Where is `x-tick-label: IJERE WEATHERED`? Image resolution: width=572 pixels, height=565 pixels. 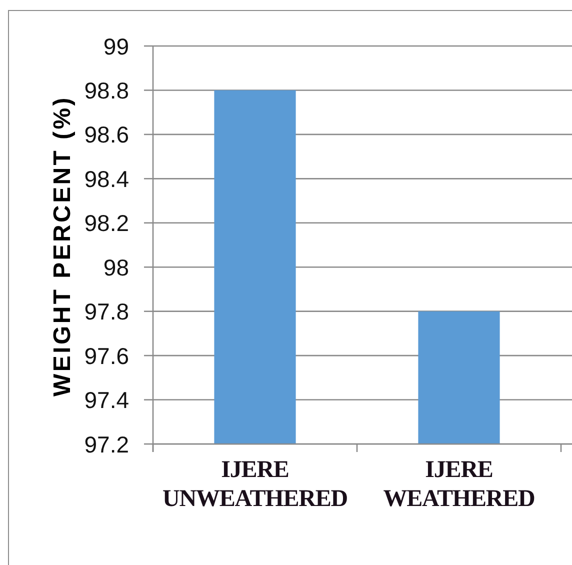 x-tick-label: IJERE WEATHERED is located at coordinates (459, 484).